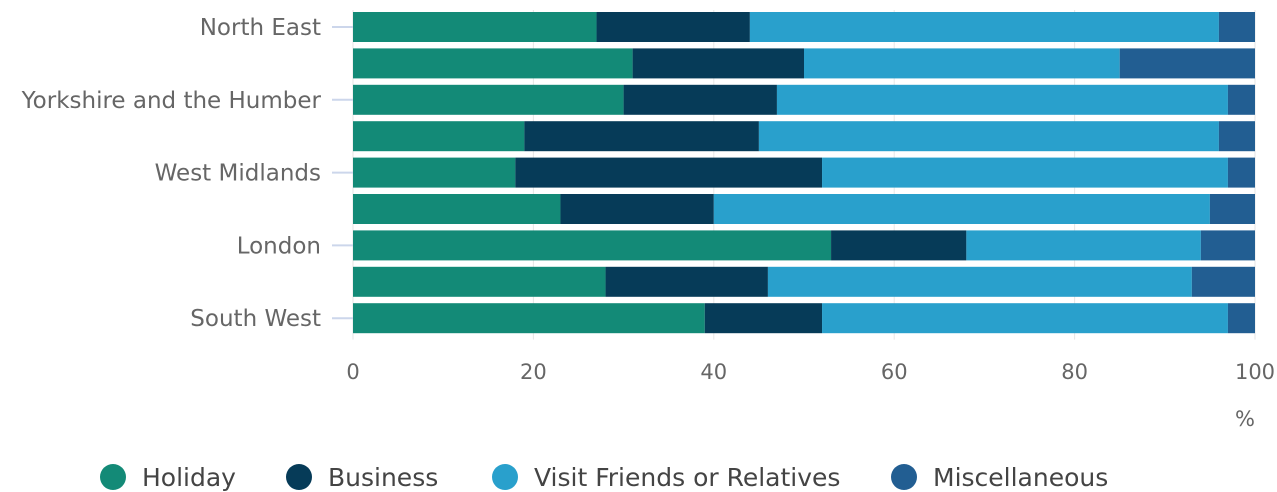 This screenshot has width=1277, height=492. Describe the element at coordinates (533, 372) in the screenshot. I see `x-tick-label: 20` at that location.